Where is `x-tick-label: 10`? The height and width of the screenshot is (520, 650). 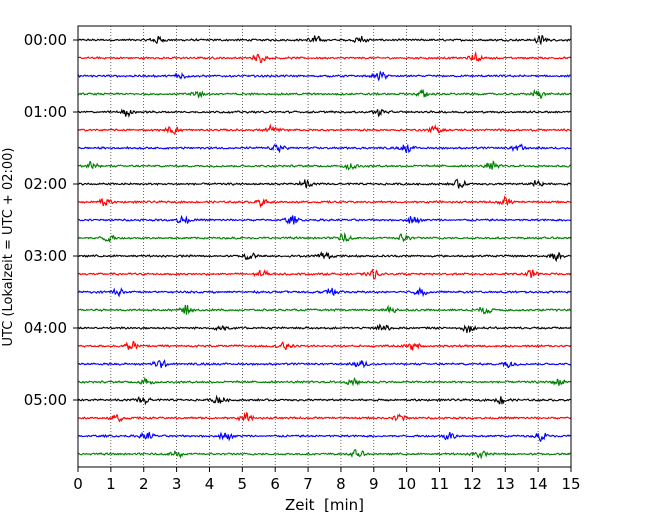 x-tick-label: 10 is located at coordinates (406, 484).